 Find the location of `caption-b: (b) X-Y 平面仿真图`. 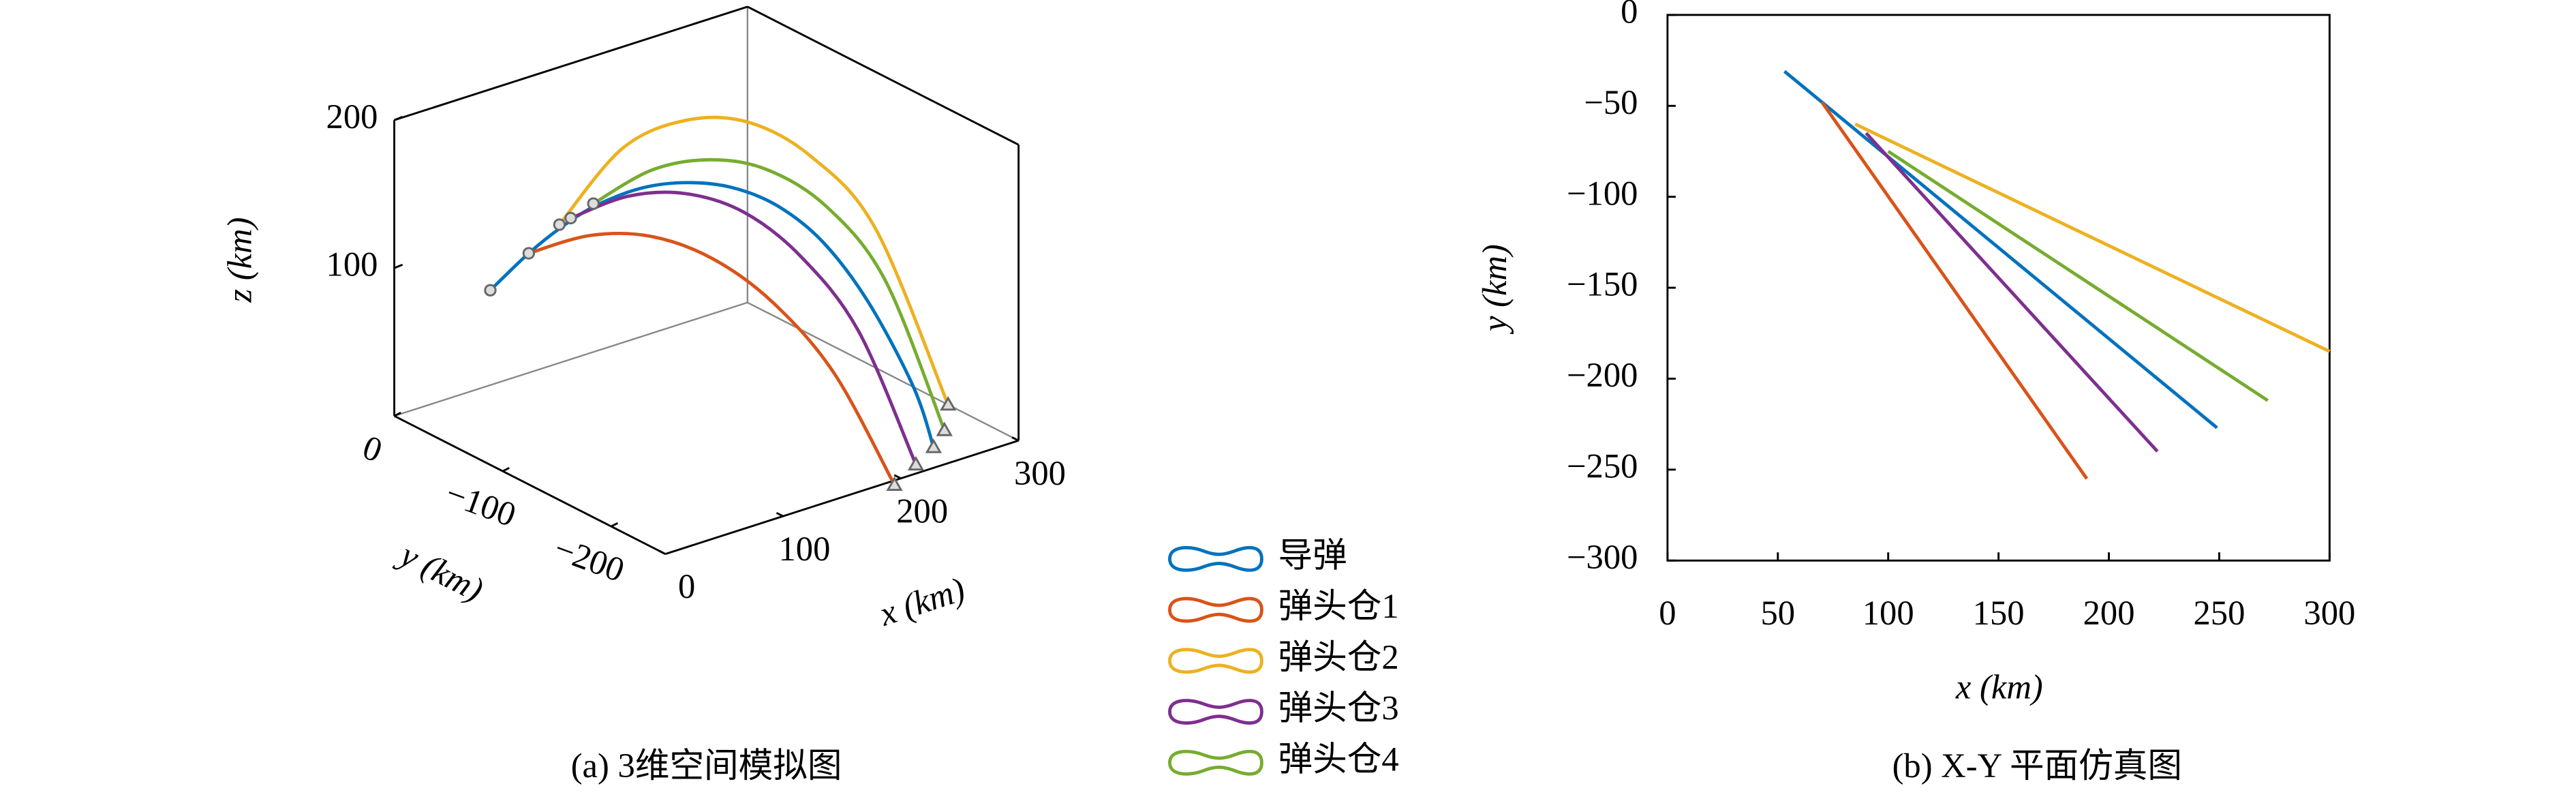

caption-b: (b) X-Y 平面仿真图 is located at coordinates (2037, 766).